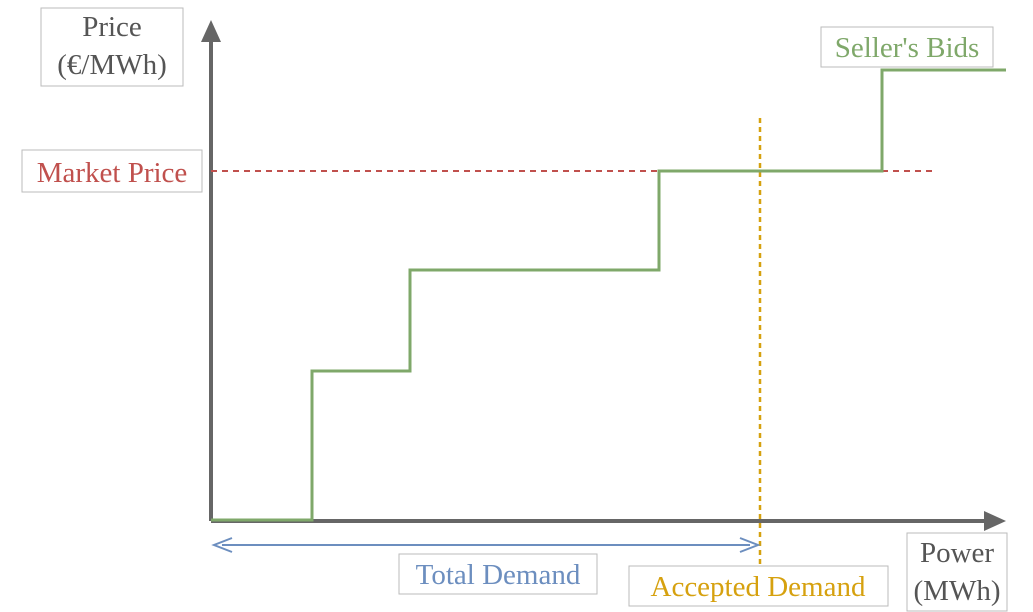 The width and height of the screenshot is (1033, 612). Describe the element at coordinates (957, 572) in the screenshot. I see `power-axis-label: Power (MWh)` at that location.